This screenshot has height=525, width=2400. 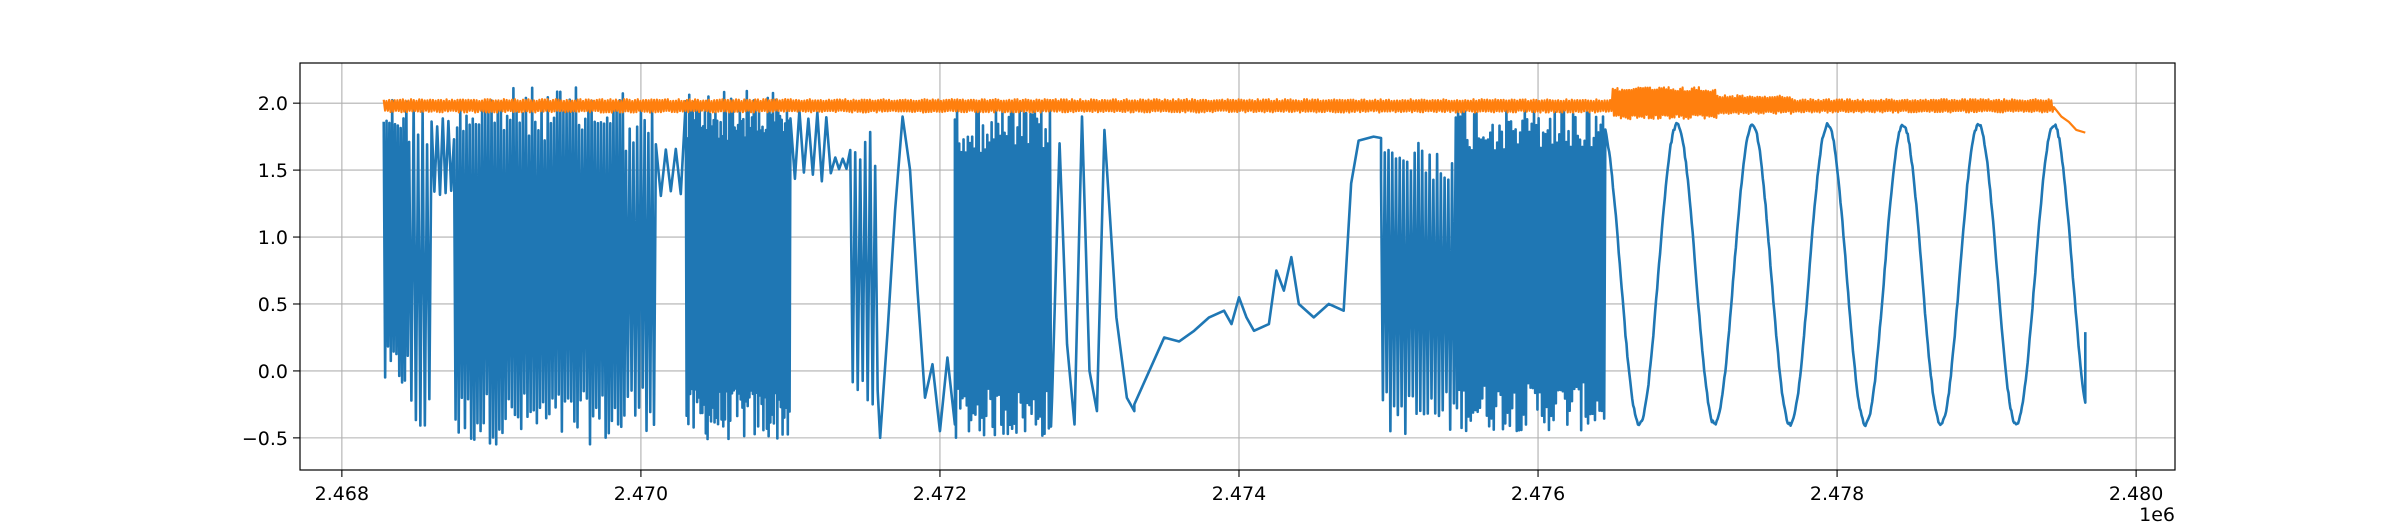 I want to click on x-tick-label: 2.470, so click(x=641, y=494).